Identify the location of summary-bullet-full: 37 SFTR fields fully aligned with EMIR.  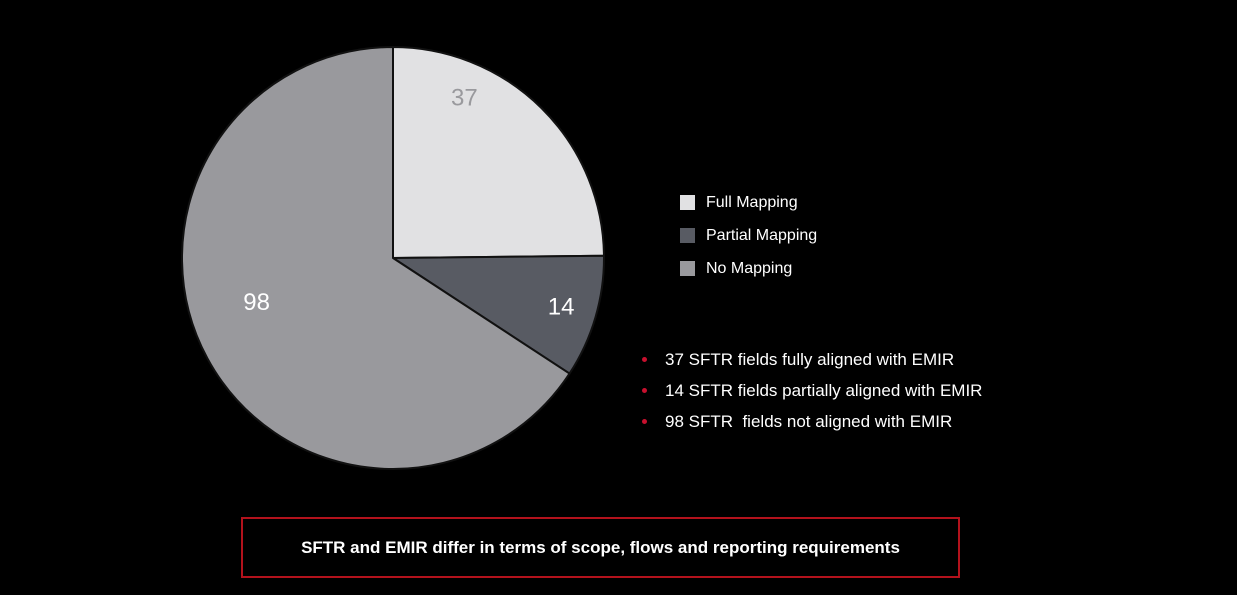
(811, 359).